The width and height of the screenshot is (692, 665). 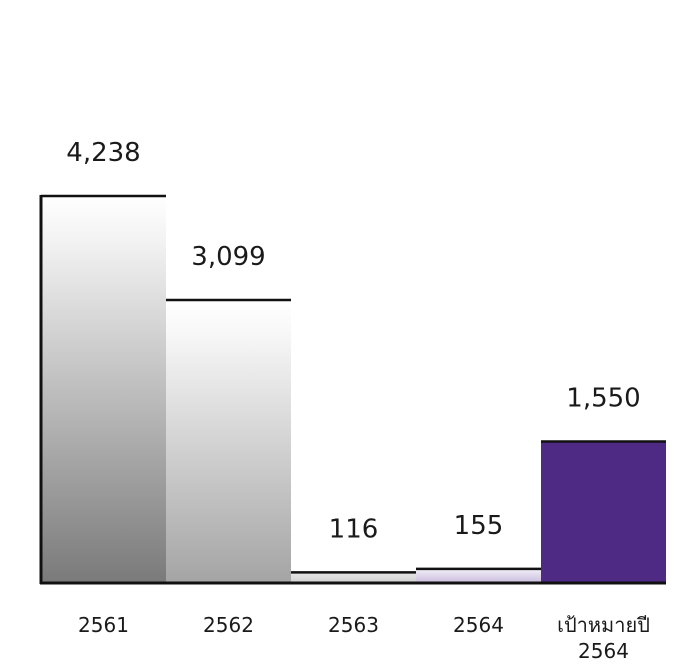 I want to click on tick-label-3: 2564, so click(x=478, y=625).